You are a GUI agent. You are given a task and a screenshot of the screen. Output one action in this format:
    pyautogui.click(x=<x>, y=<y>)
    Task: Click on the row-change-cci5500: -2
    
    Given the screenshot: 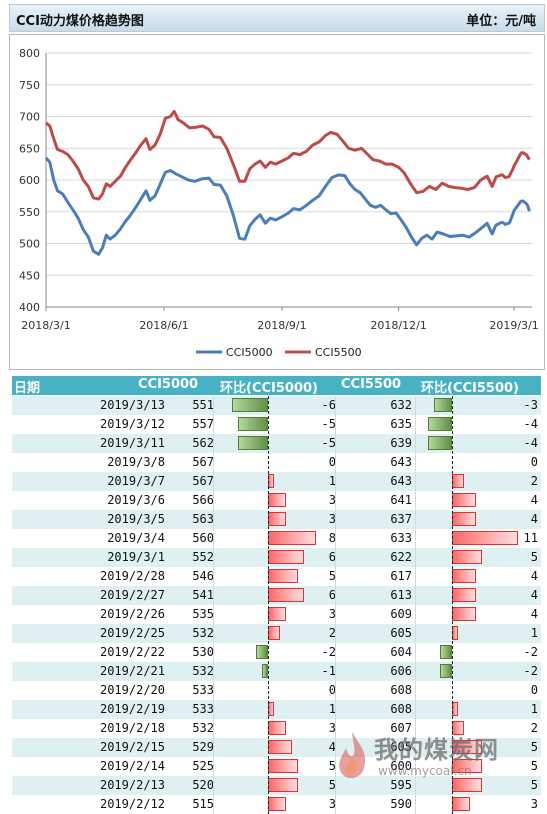 What is the action you would take?
    pyautogui.click(x=530, y=652)
    